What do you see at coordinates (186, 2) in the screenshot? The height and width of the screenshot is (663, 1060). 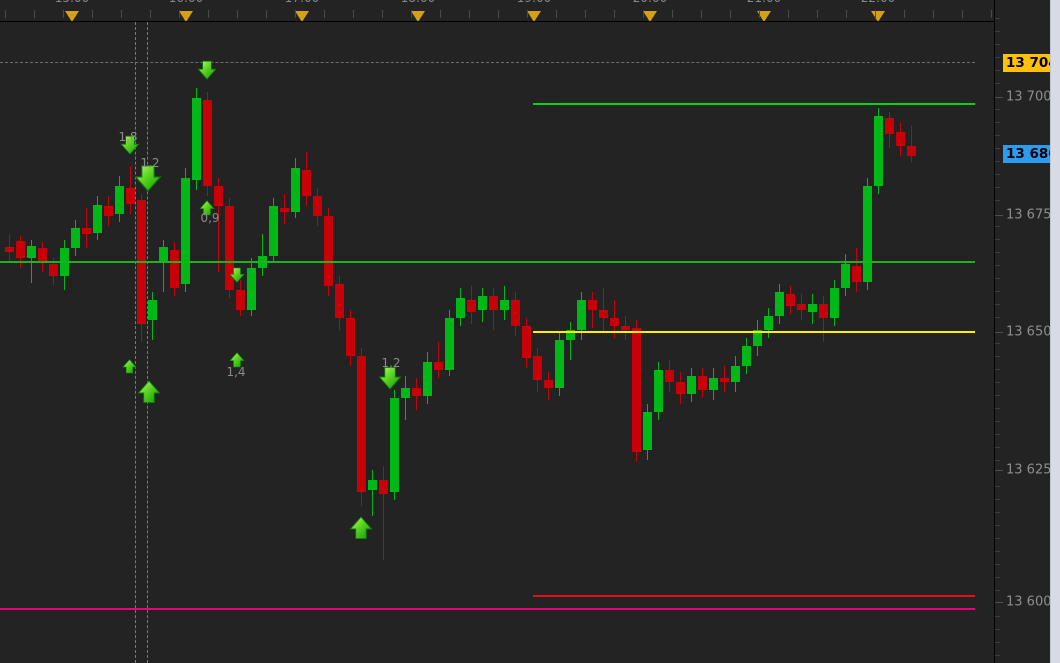 I see `time-axis-label: 16:00` at bounding box center [186, 2].